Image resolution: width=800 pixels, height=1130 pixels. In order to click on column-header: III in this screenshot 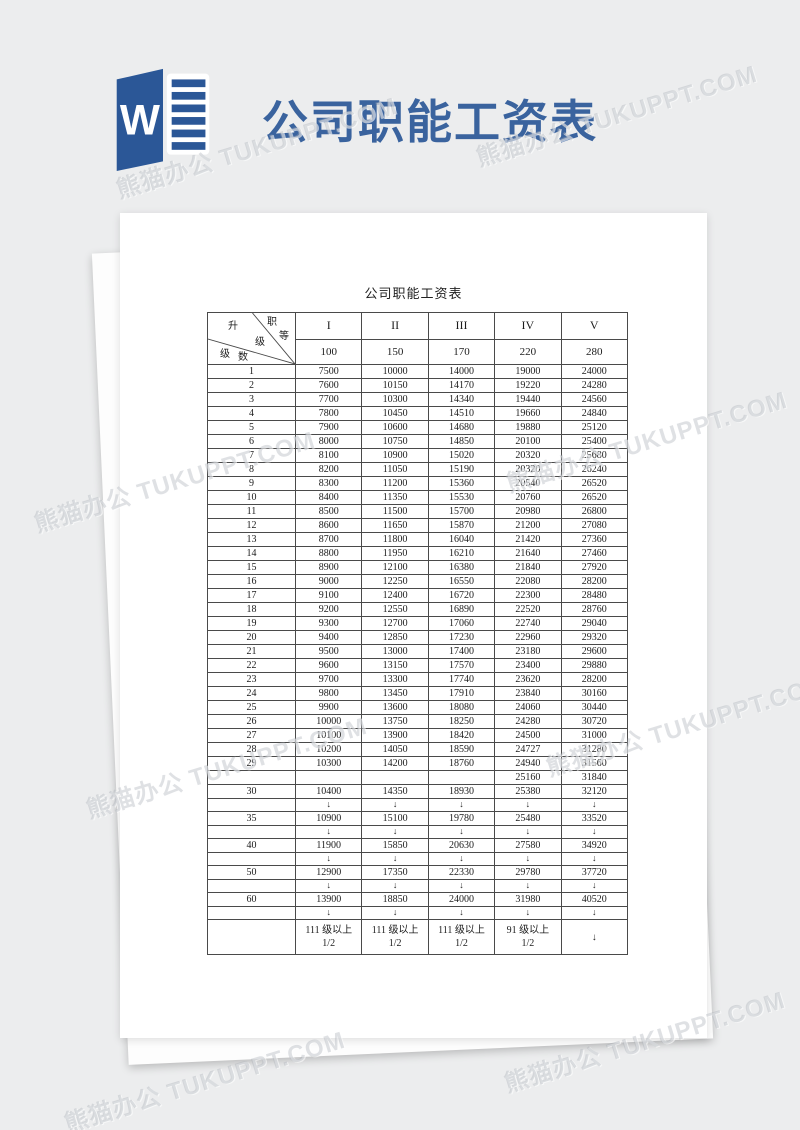, I will do `click(461, 326)`.